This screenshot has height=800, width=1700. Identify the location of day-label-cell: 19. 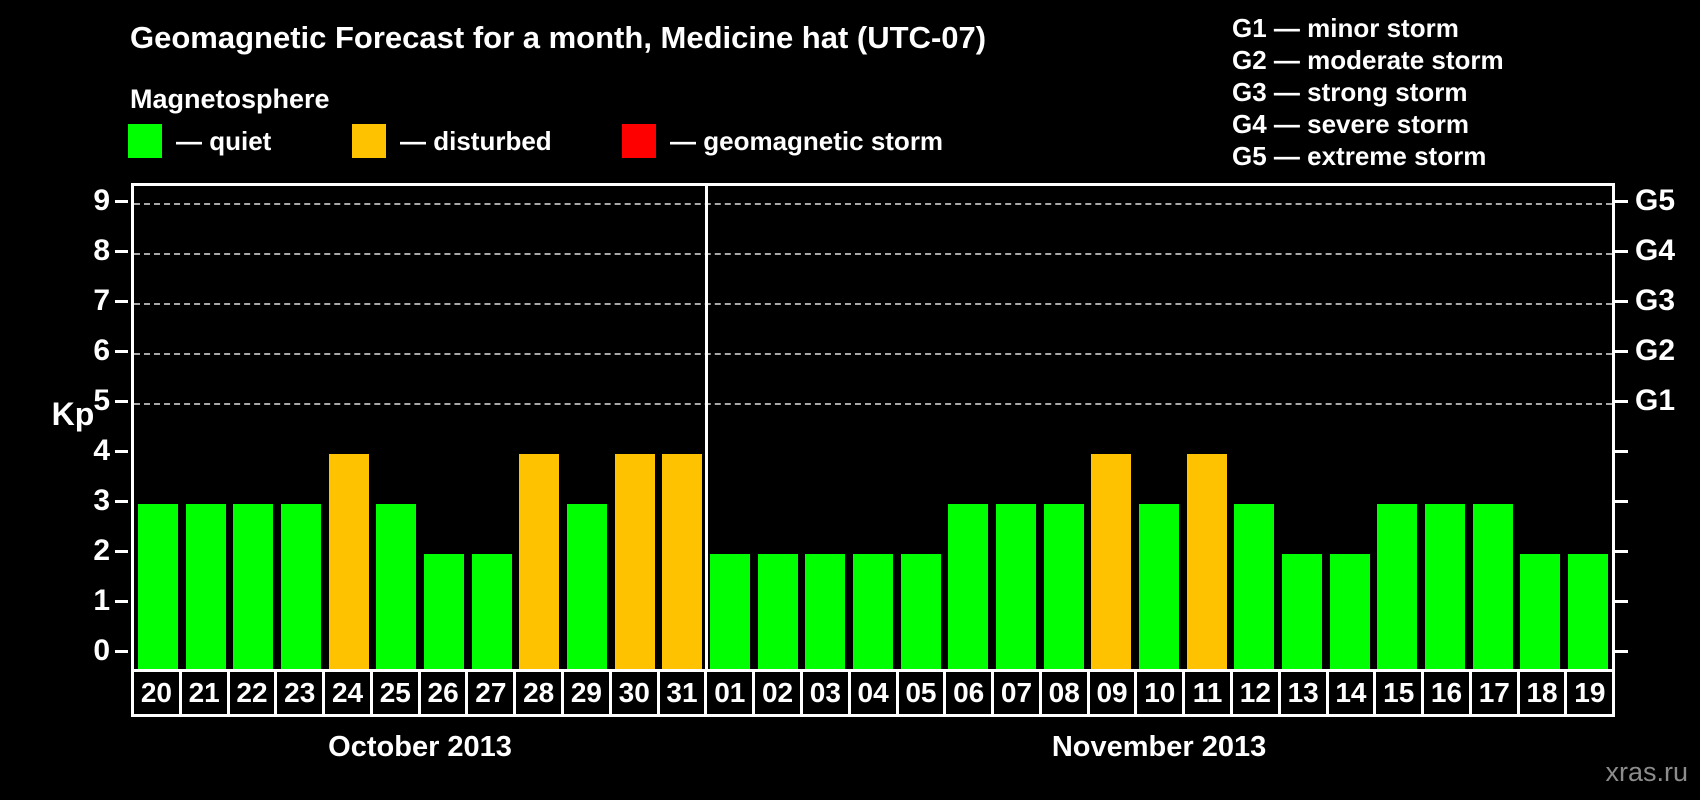
(1588, 693).